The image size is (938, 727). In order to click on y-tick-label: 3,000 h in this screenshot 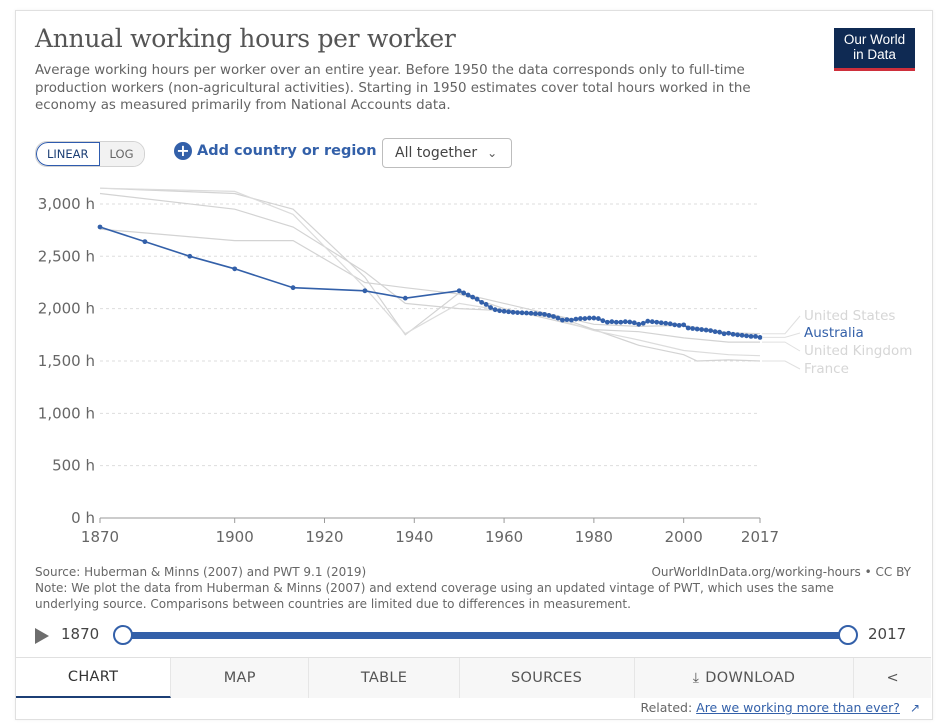, I will do `click(66, 204)`.